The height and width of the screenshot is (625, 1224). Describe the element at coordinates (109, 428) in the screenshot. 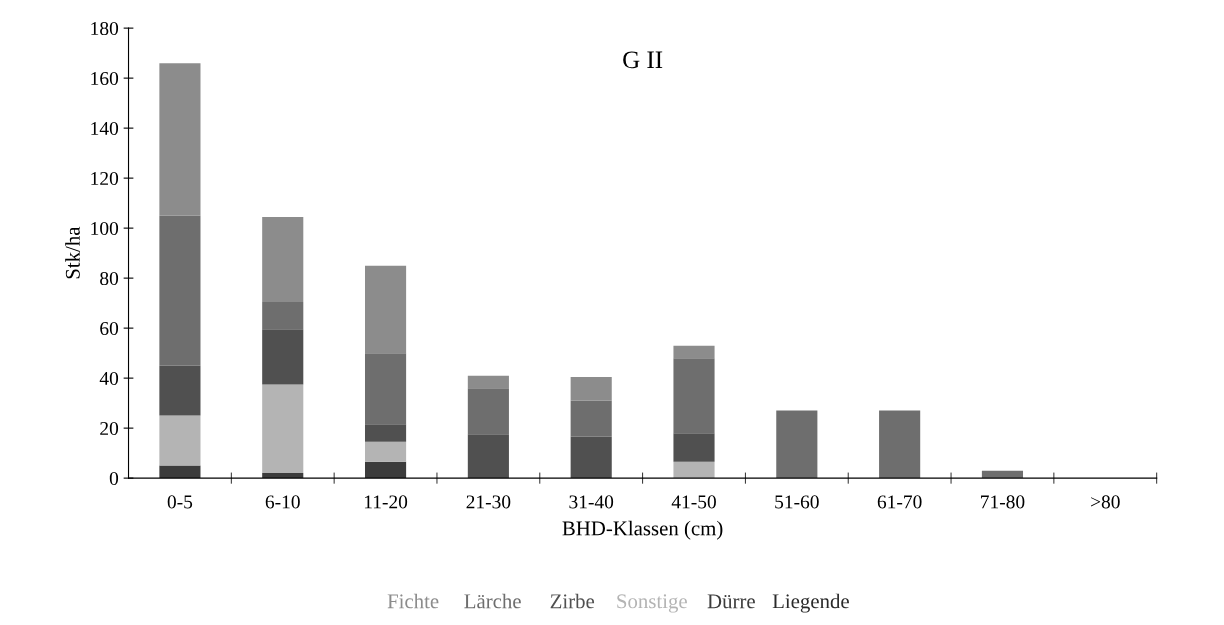

I see `y-tick-label: 20` at that location.